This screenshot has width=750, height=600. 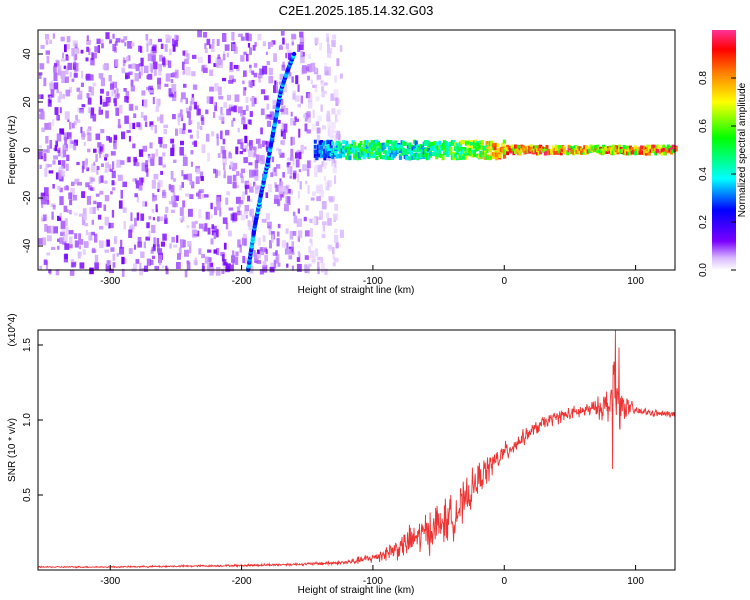 What do you see at coordinates (27, 102) in the screenshot?
I see `spectrogram-y-tick-label: 20` at bounding box center [27, 102].